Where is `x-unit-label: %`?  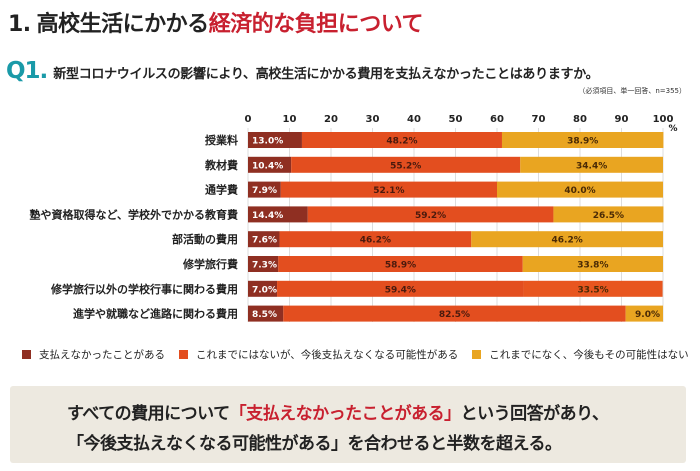
x-unit-label: % is located at coordinates (672, 129).